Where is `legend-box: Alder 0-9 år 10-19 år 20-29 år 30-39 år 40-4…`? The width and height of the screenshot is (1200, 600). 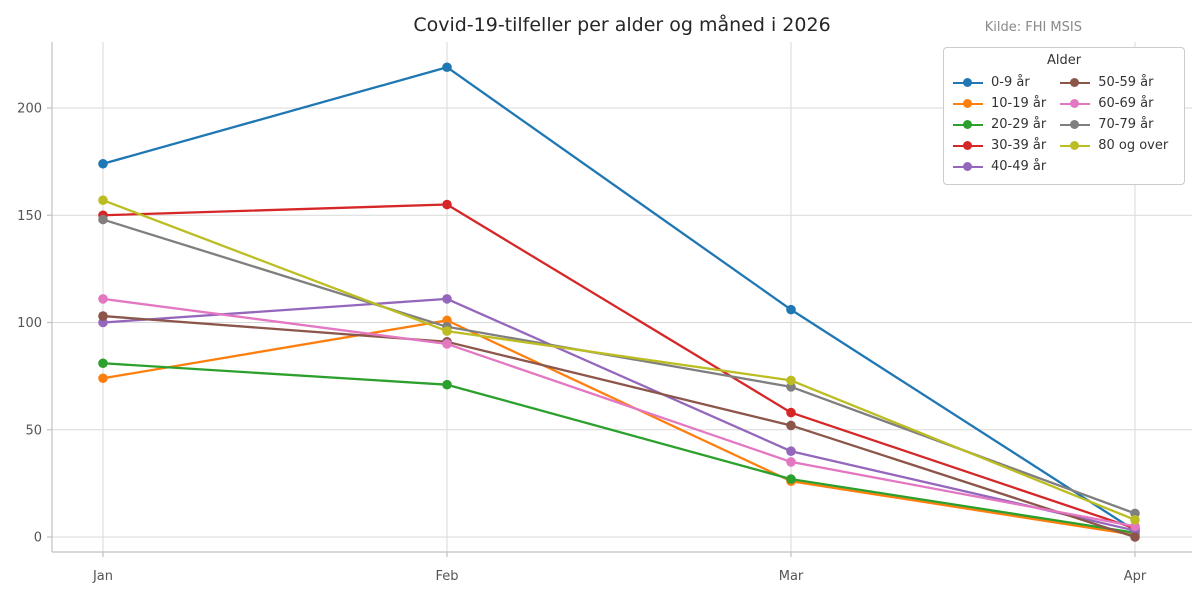 legend-box: Alder 0-9 år 10-19 år 20-29 år 30-39 år 40-4… is located at coordinates (1064, 116).